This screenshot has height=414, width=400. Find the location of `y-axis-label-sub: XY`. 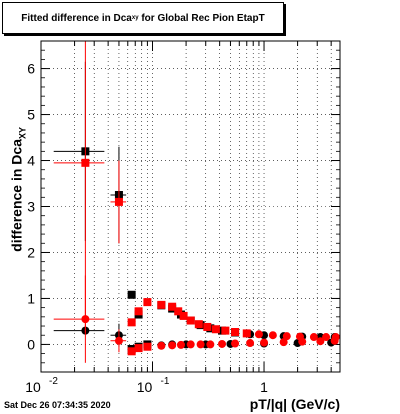

y-axis-label-sub: XY is located at coordinates (22, 132).